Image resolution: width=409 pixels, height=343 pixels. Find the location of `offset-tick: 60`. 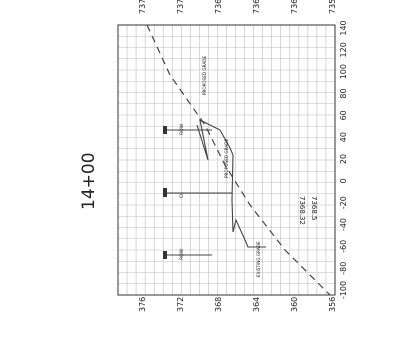

offset-tick: 60 is located at coordinates (343, 115).